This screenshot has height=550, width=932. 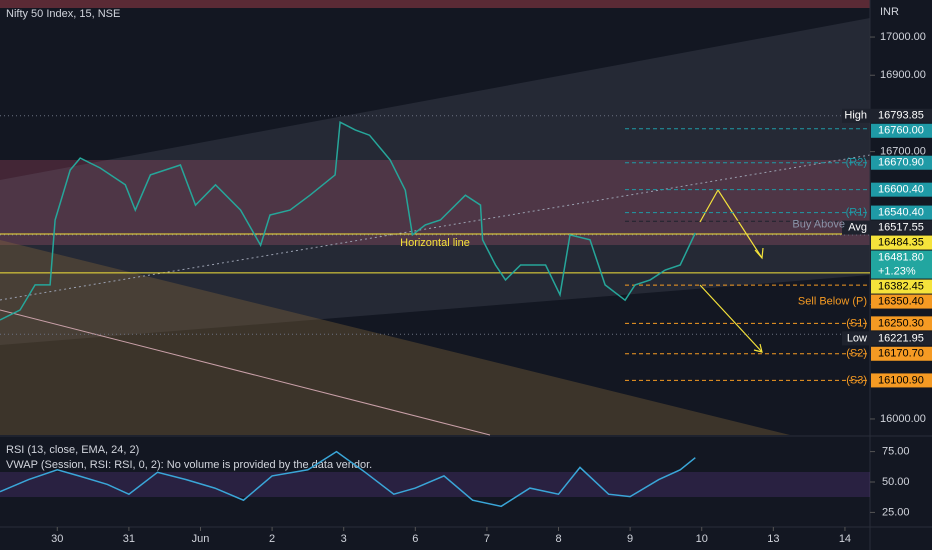 What do you see at coordinates (896, 482) in the screenshot?
I see `rsi-tick-label: 50.00` at bounding box center [896, 482].